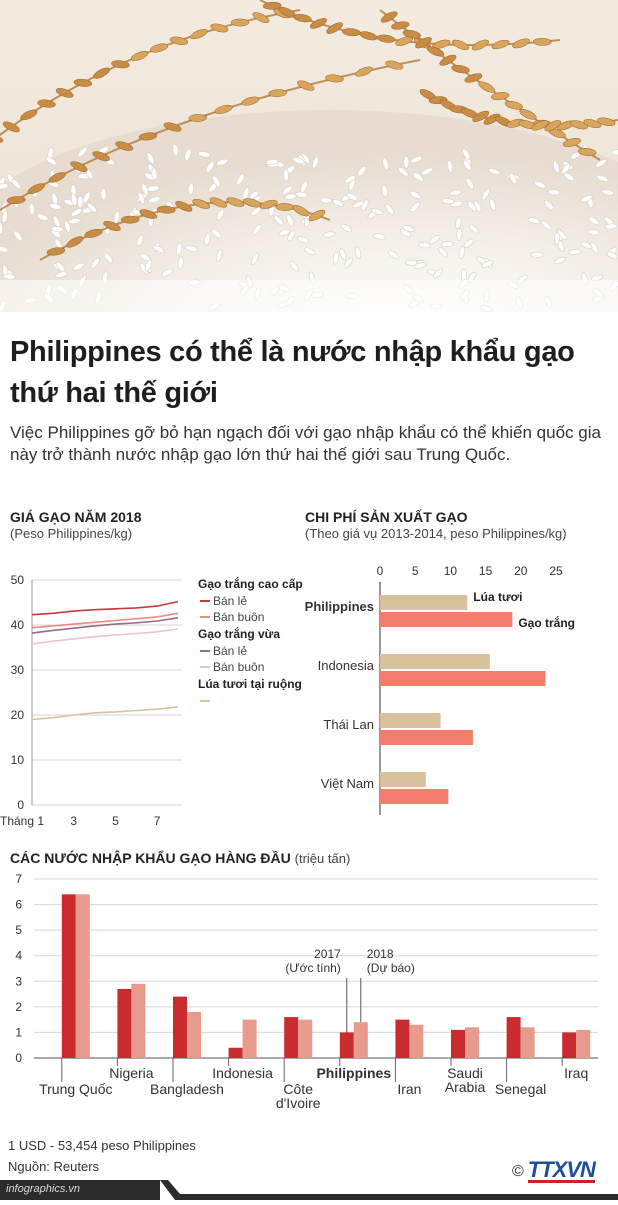 The width and height of the screenshot is (618, 1205). I want to click on site-name: infographics.vn, so click(43, 1189).